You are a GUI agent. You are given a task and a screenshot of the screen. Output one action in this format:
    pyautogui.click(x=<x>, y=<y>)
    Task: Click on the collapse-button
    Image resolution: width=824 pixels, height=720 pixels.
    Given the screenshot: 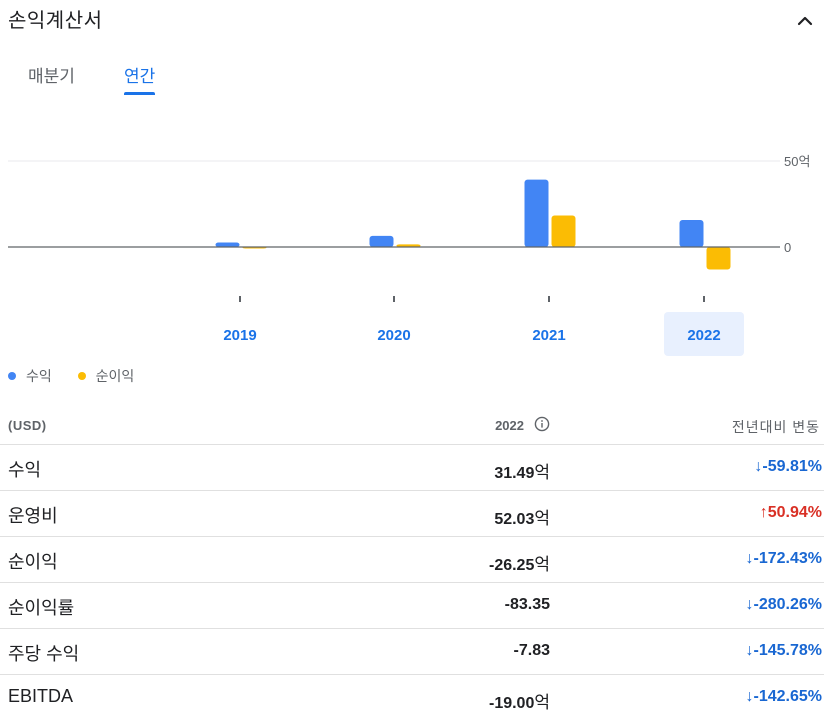 What is the action you would take?
    pyautogui.click(x=805, y=21)
    